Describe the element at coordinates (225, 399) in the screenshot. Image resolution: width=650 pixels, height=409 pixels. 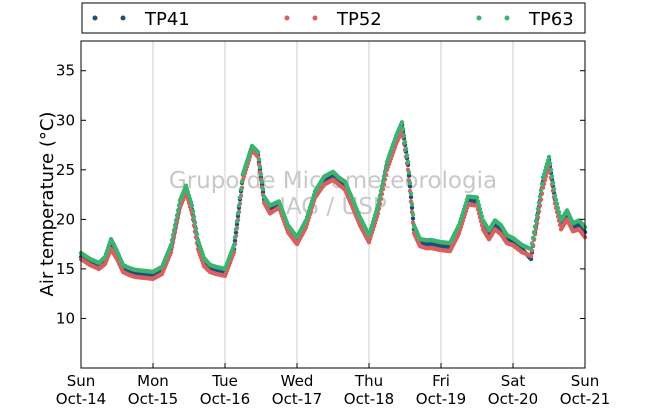
I see `x-tick-label-date: Oct-16` at that location.